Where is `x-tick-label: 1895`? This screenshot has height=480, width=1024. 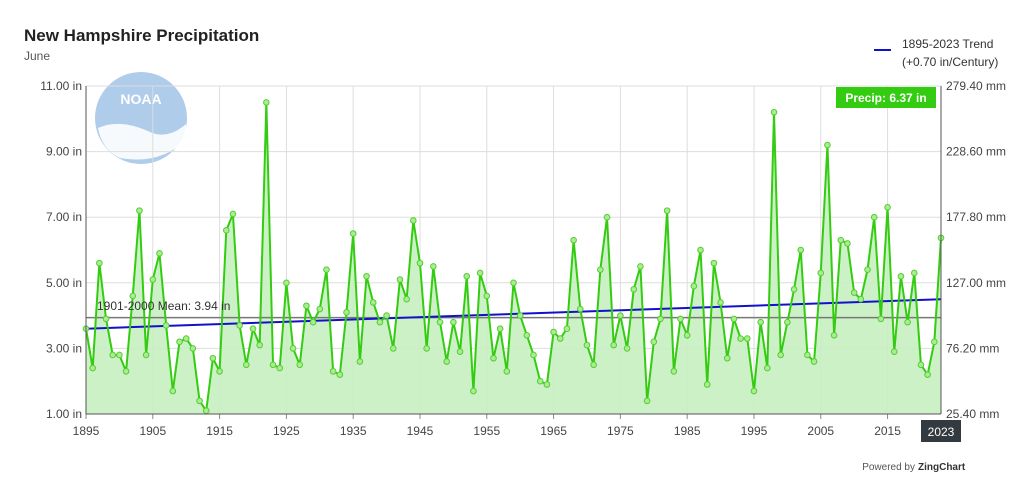
x-tick-label: 1895 is located at coordinates (86, 431).